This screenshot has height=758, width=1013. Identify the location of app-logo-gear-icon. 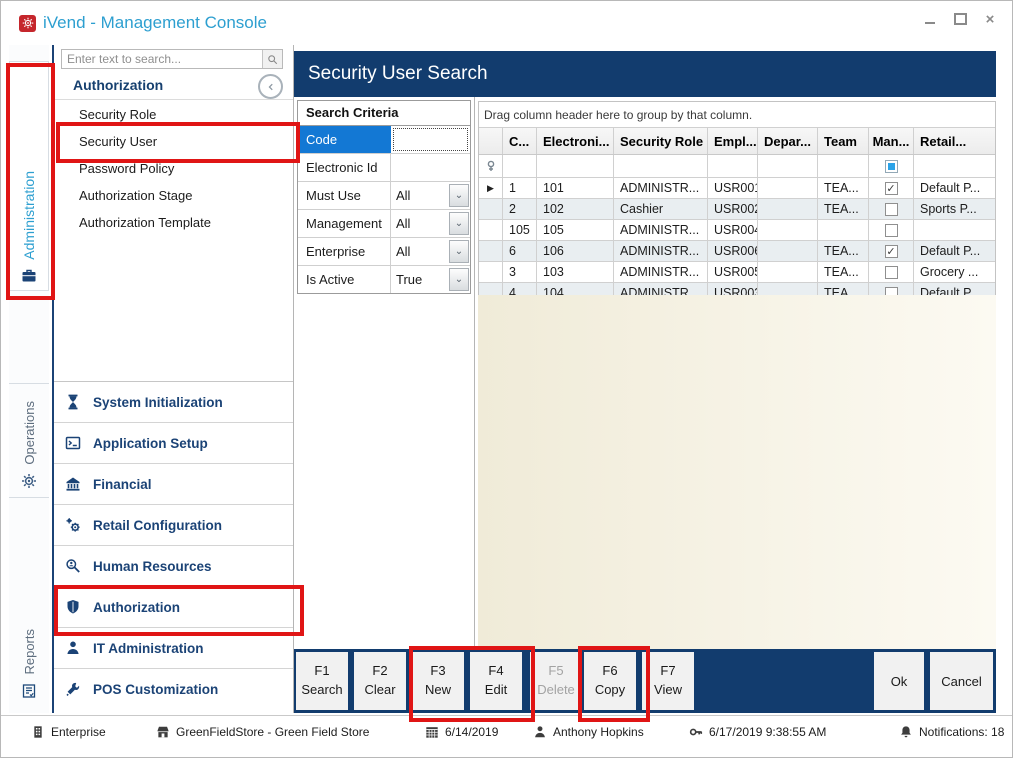
(27, 23).